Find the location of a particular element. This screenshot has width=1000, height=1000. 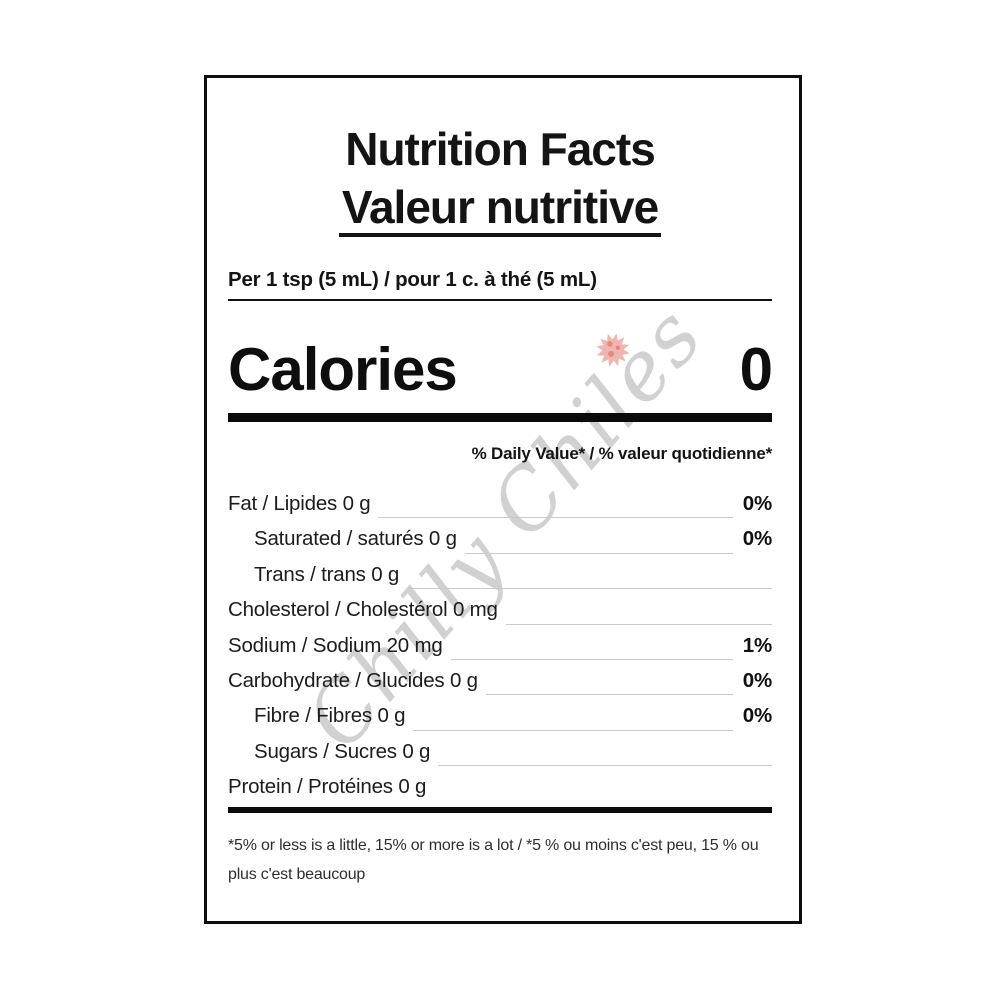

nutrient-name: Trans / trans 0 g is located at coordinates (327, 574).